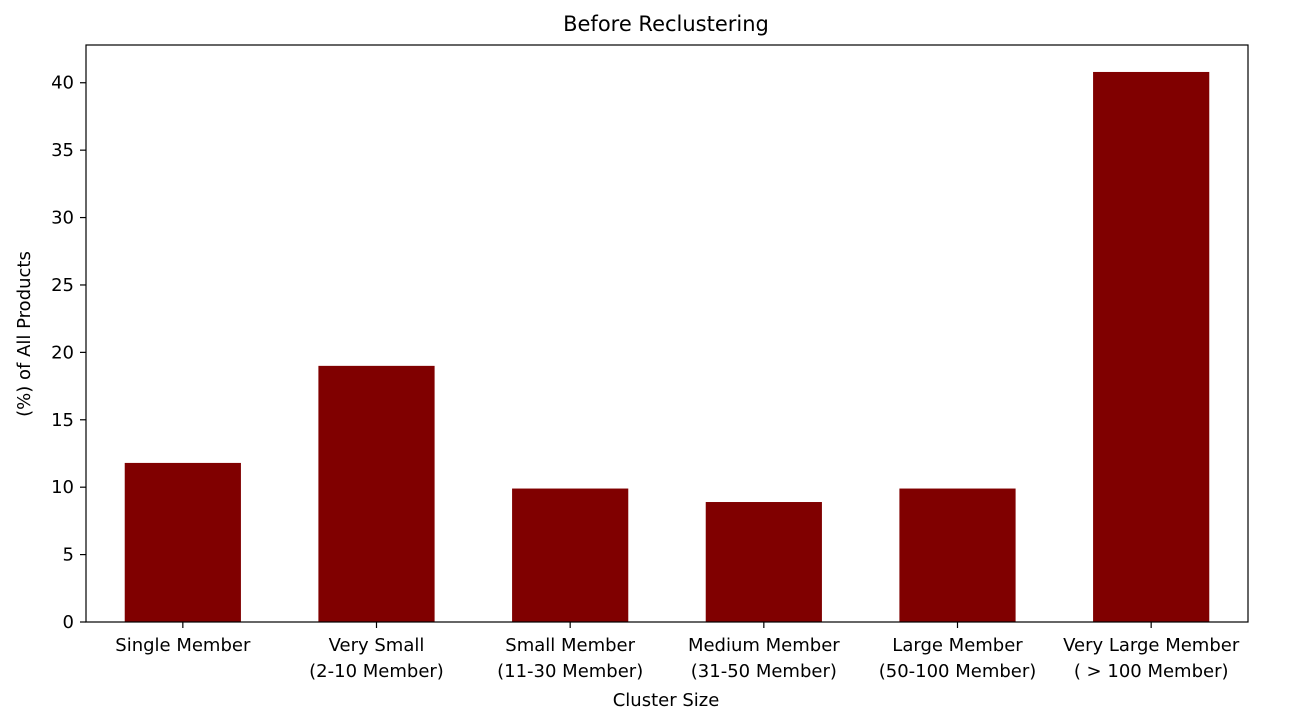 Image resolution: width=1296 pixels, height=718 pixels. What do you see at coordinates (570, 645) in the screenshot?
I see `x-tick-label: Small Member` at bounding box center [570, 645].